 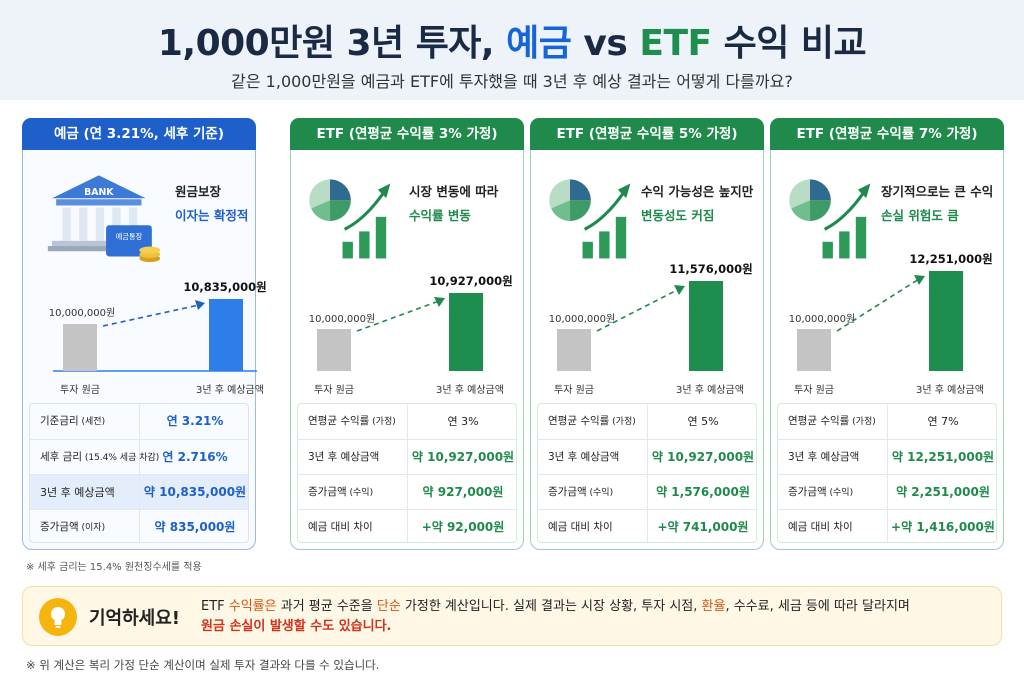 I want to click on title-part: 1,000만원 3년 투자,, so click(x=332, y=43).